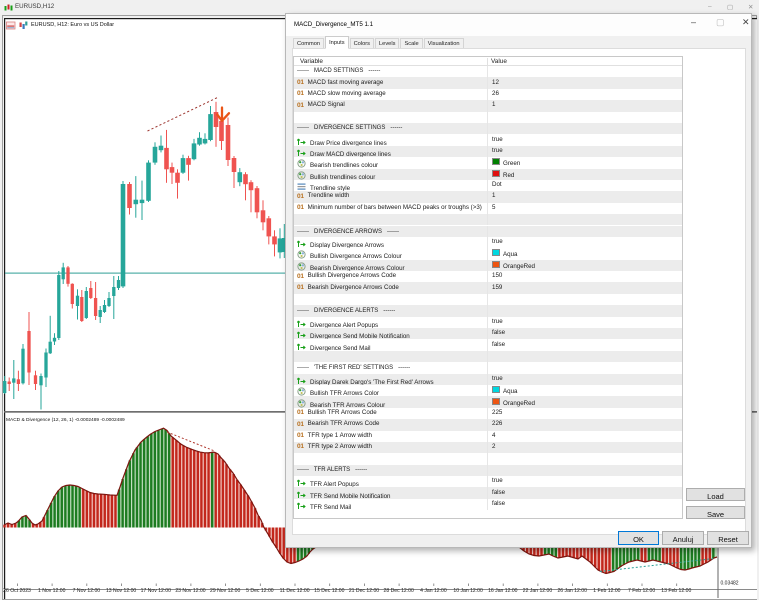 Image resolution: width=759 pixels, height=600 pixels. What do you see at coordinates (225, 591) in the screenshot?
I see `svg-text: 29 Nov 12:00` at bounding box center [225, 591].